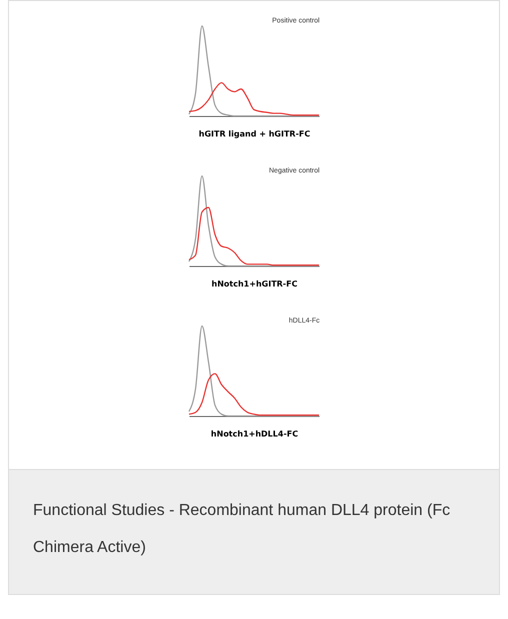  I want to click on x-axis-title: hNotch1+hGITR-FC, so click(255, 284).